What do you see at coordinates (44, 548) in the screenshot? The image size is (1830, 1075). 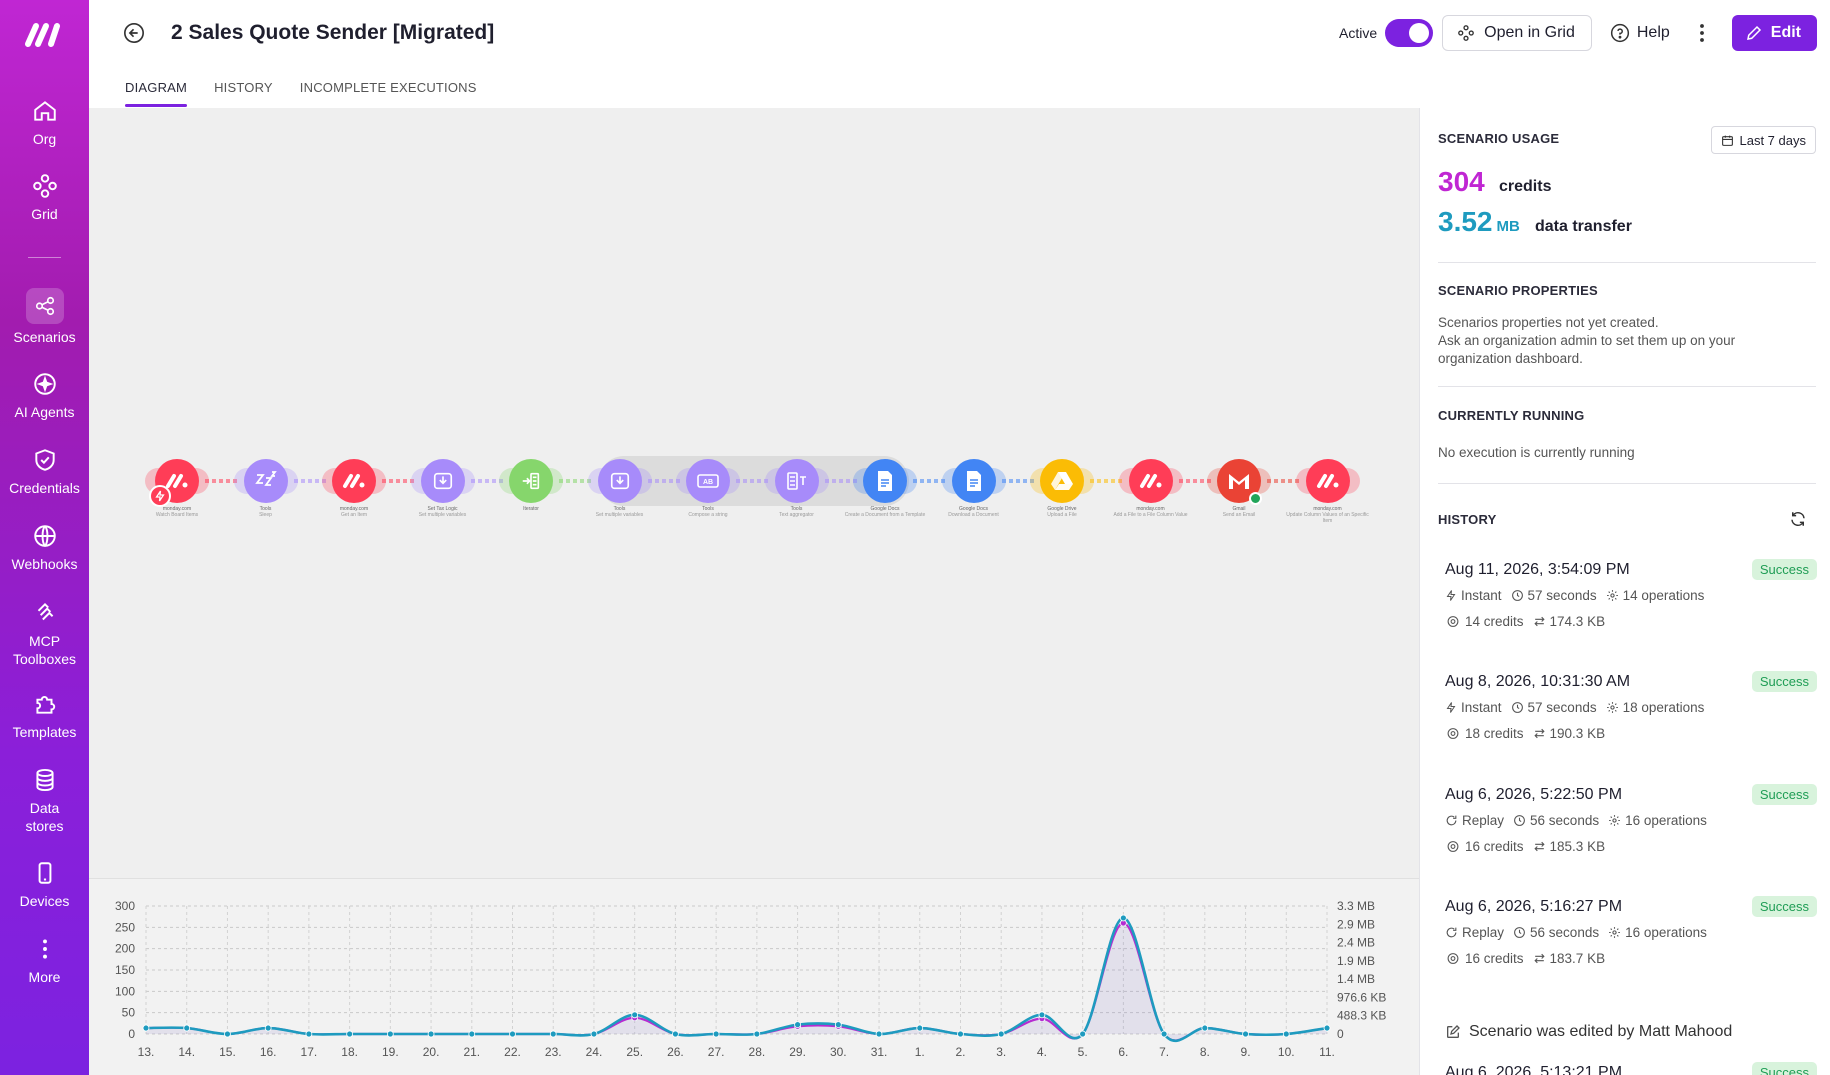 I see `sidebar-item-webhooks: Webhooks` at bounding box center [44, 548].